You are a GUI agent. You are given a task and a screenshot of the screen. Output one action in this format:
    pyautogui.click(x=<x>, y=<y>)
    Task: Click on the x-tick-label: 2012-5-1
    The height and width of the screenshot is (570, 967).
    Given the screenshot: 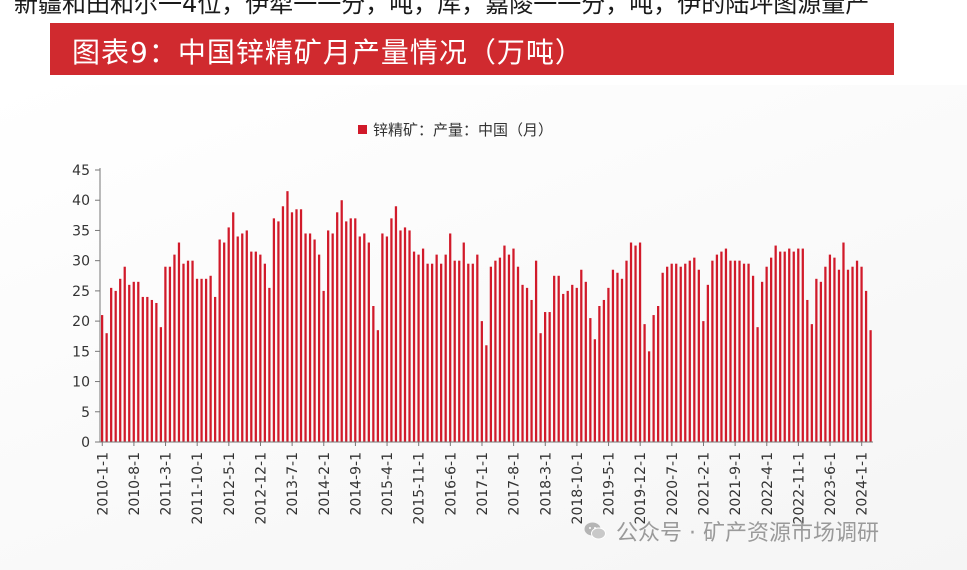 What is the action you would take?
    pyautogui.click(x=230, y=484)
    